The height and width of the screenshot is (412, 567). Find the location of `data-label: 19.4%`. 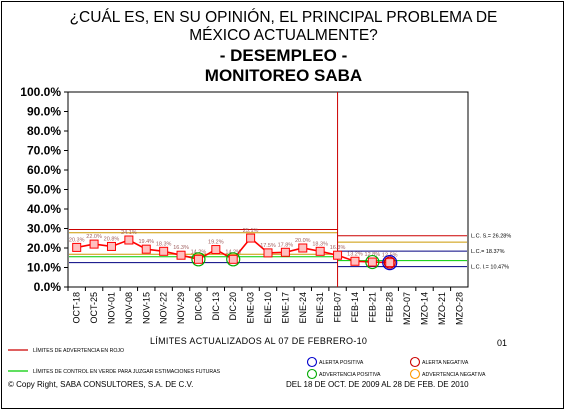

data-label: 19.4% is located at coordinates (146, 242).